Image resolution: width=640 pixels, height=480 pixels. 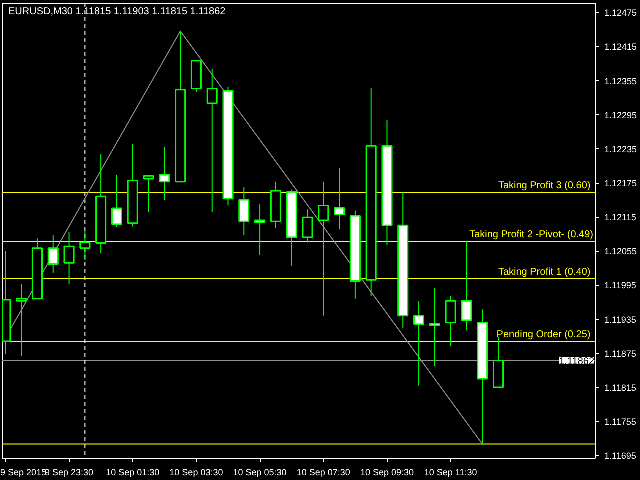 I want to click on x-tick-label: 10 Sep 01:30, so click(x=133, y=473).